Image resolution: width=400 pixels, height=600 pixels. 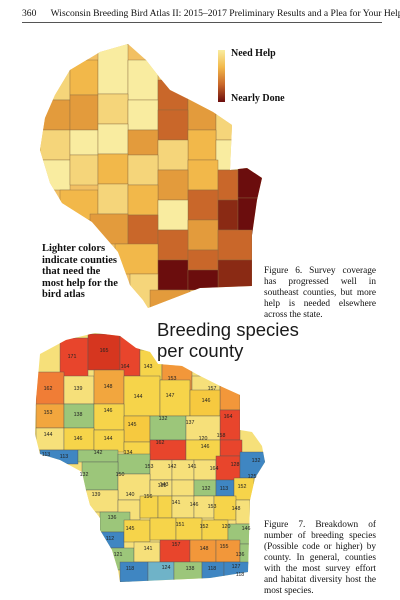 I want to click on county-species-count: 134, so click(x=128, y=453).